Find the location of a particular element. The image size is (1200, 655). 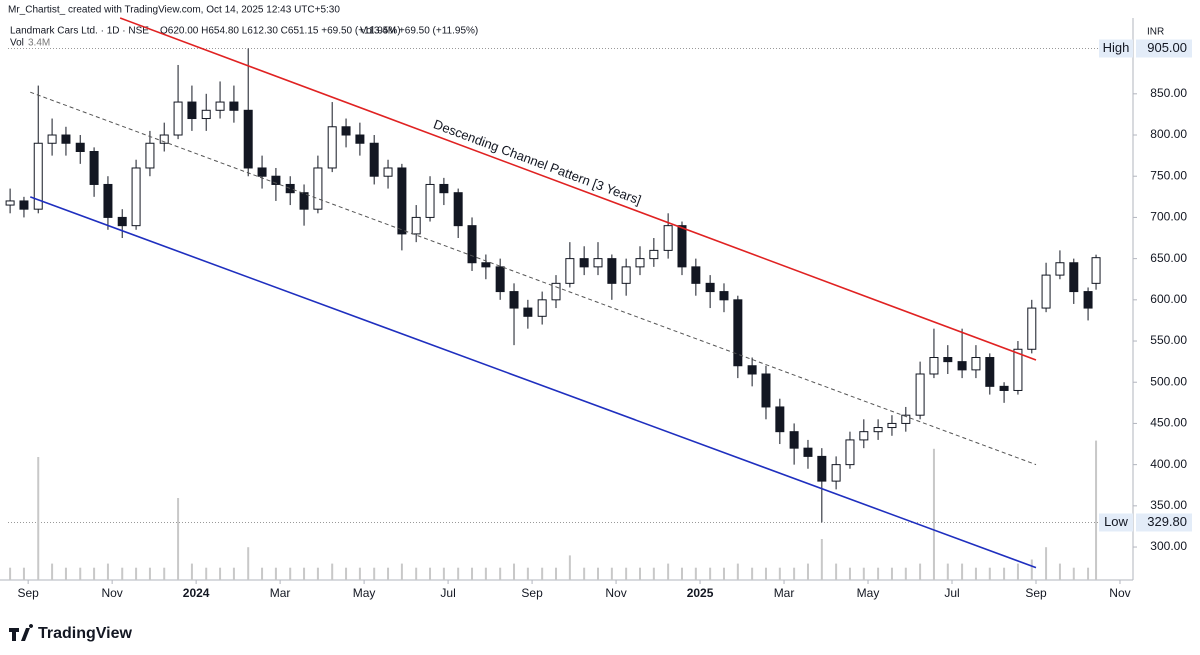

x-tick-label: May is located at coordinates (364, 593).